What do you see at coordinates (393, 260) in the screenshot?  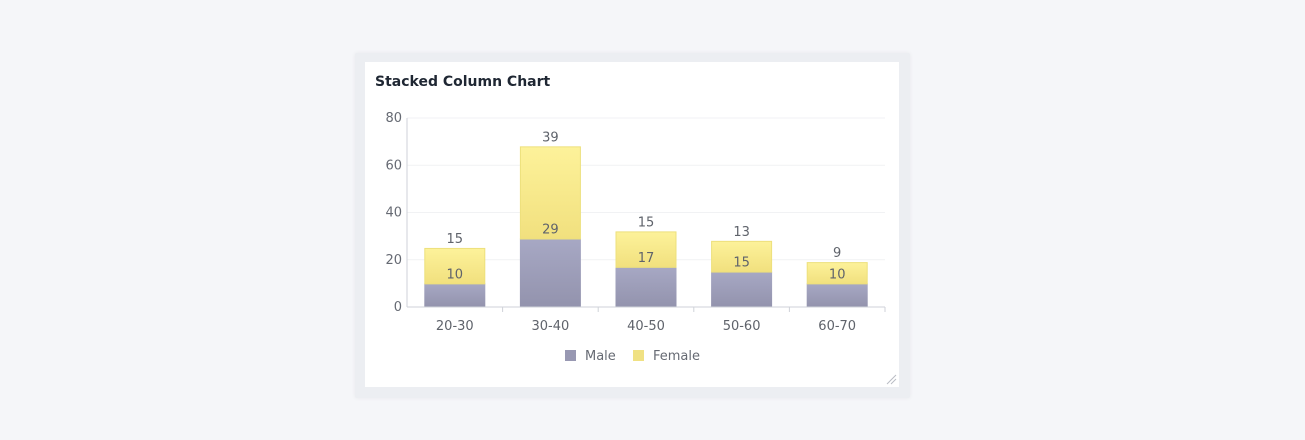 I see `y-tick-label: 20` at bounding box center [393, 260].